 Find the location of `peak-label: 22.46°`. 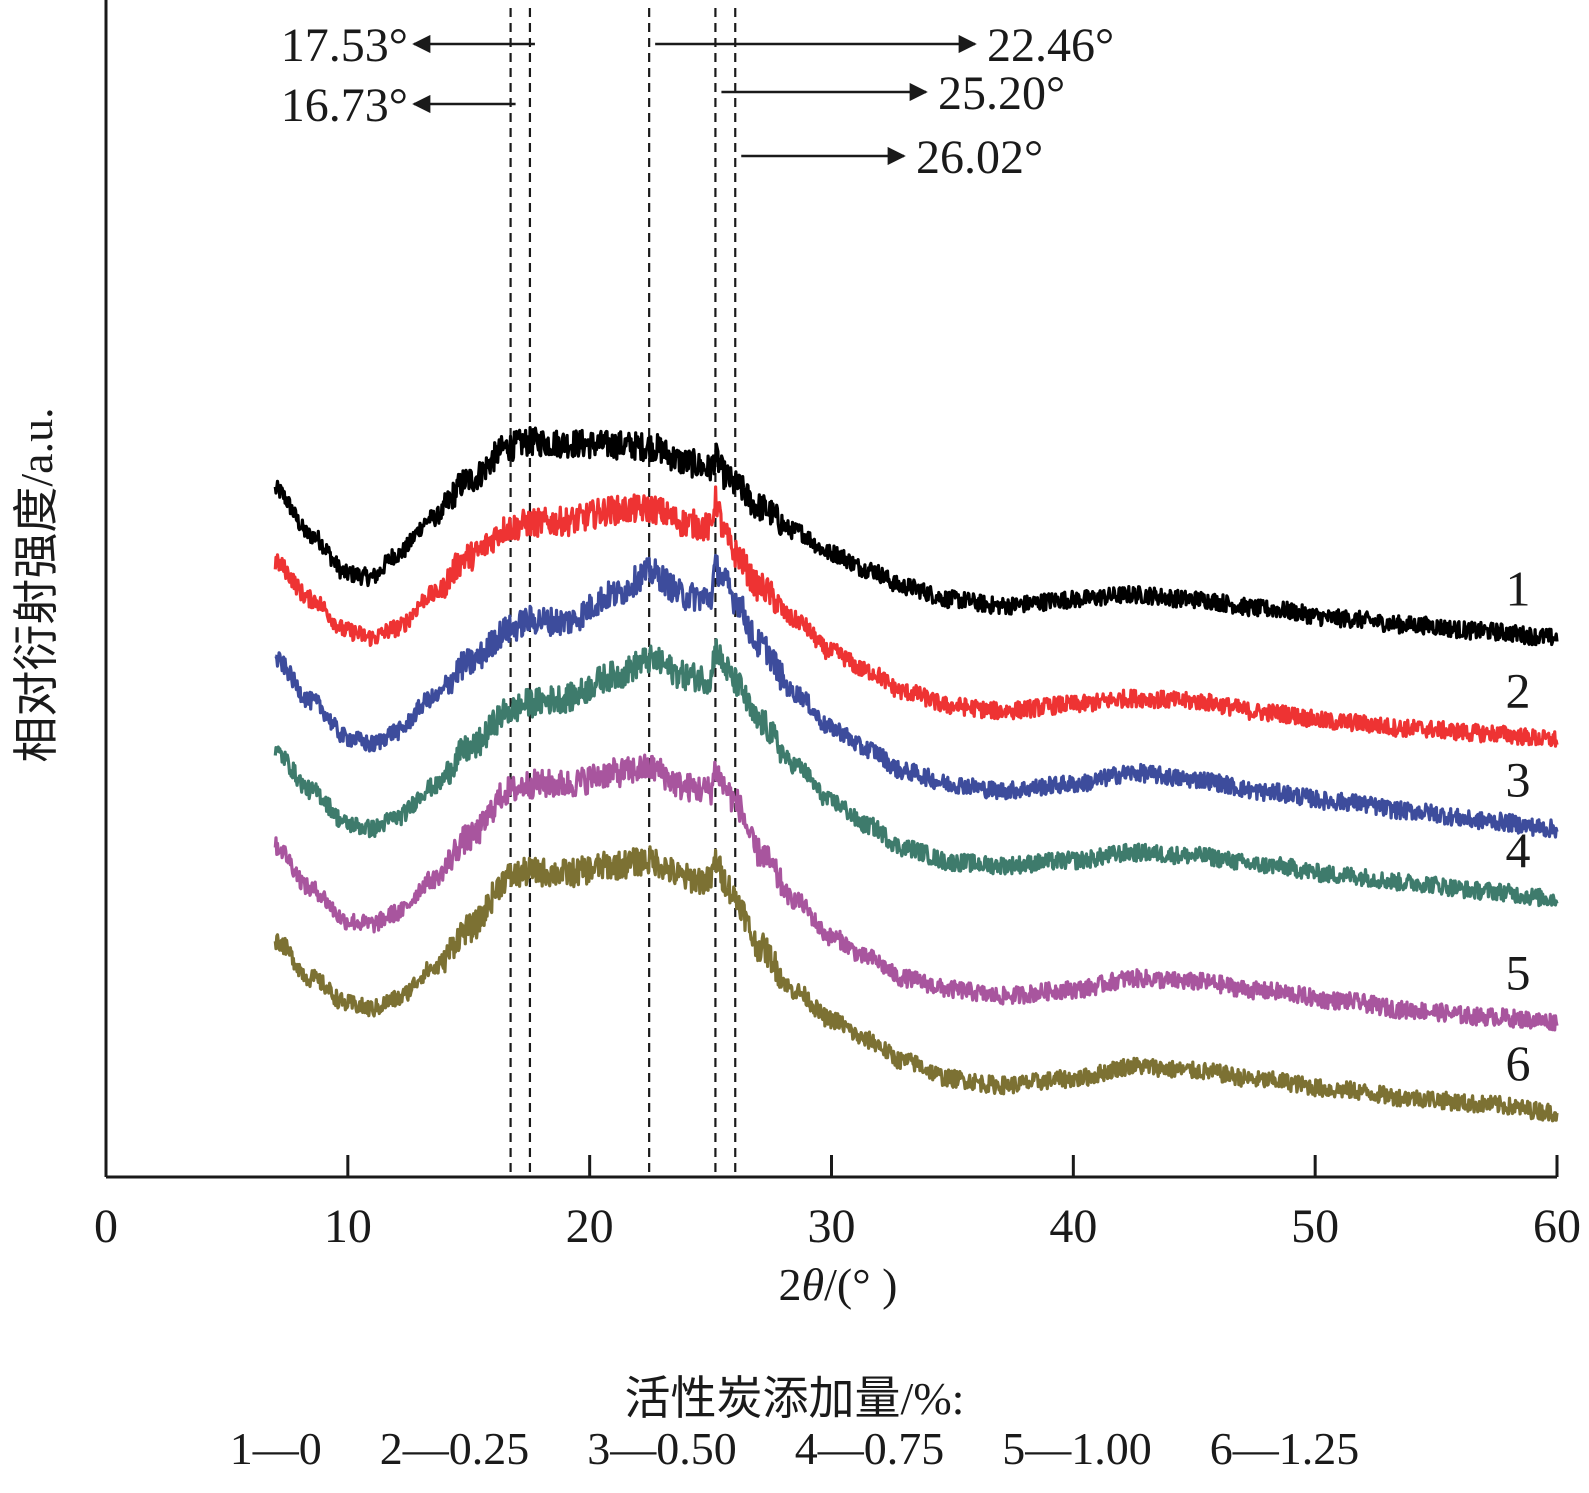

peak-label: 22.46° is located at coordinates (1050, 45).